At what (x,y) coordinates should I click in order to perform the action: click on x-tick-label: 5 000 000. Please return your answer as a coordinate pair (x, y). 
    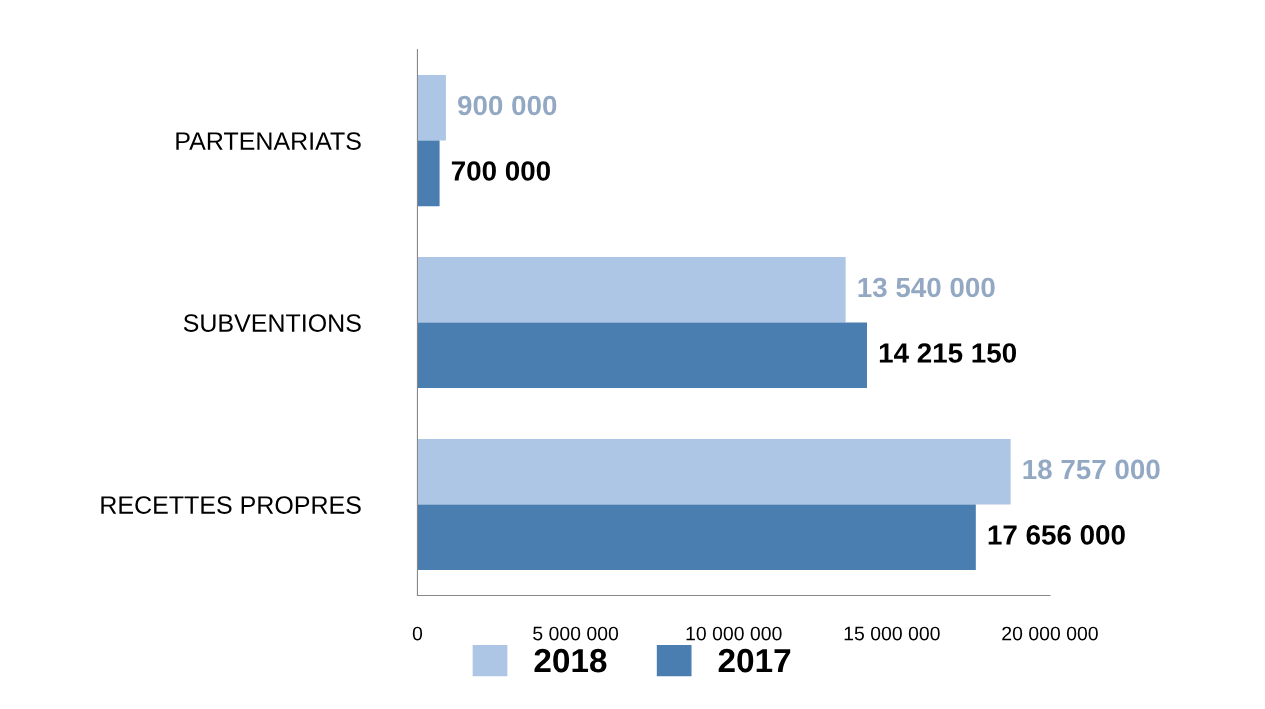
    Looking at the image, I should click on (576, 633).